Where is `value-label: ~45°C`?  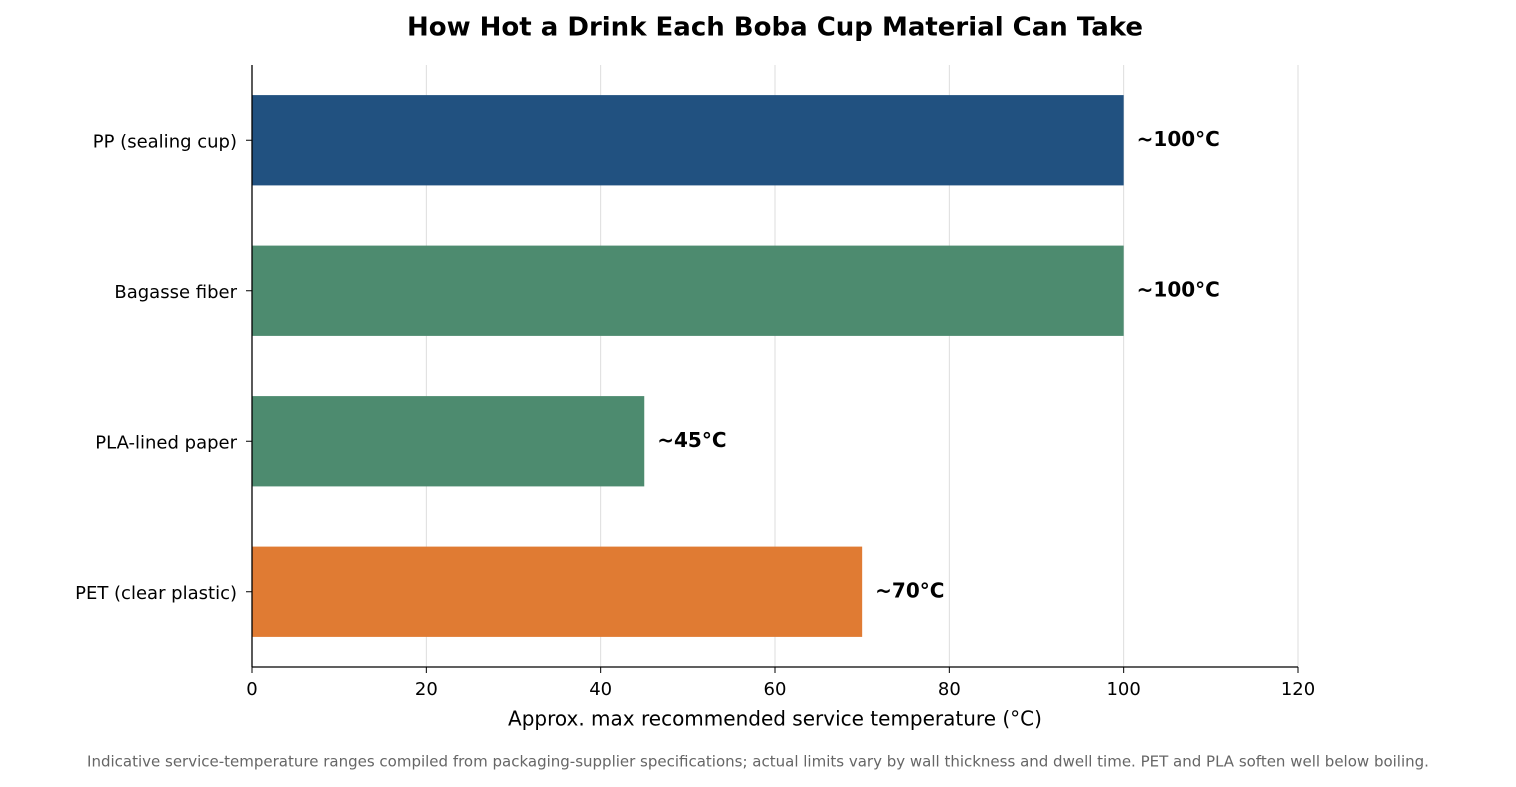
value-label: ~45°C is located at coordinates (691, 440).